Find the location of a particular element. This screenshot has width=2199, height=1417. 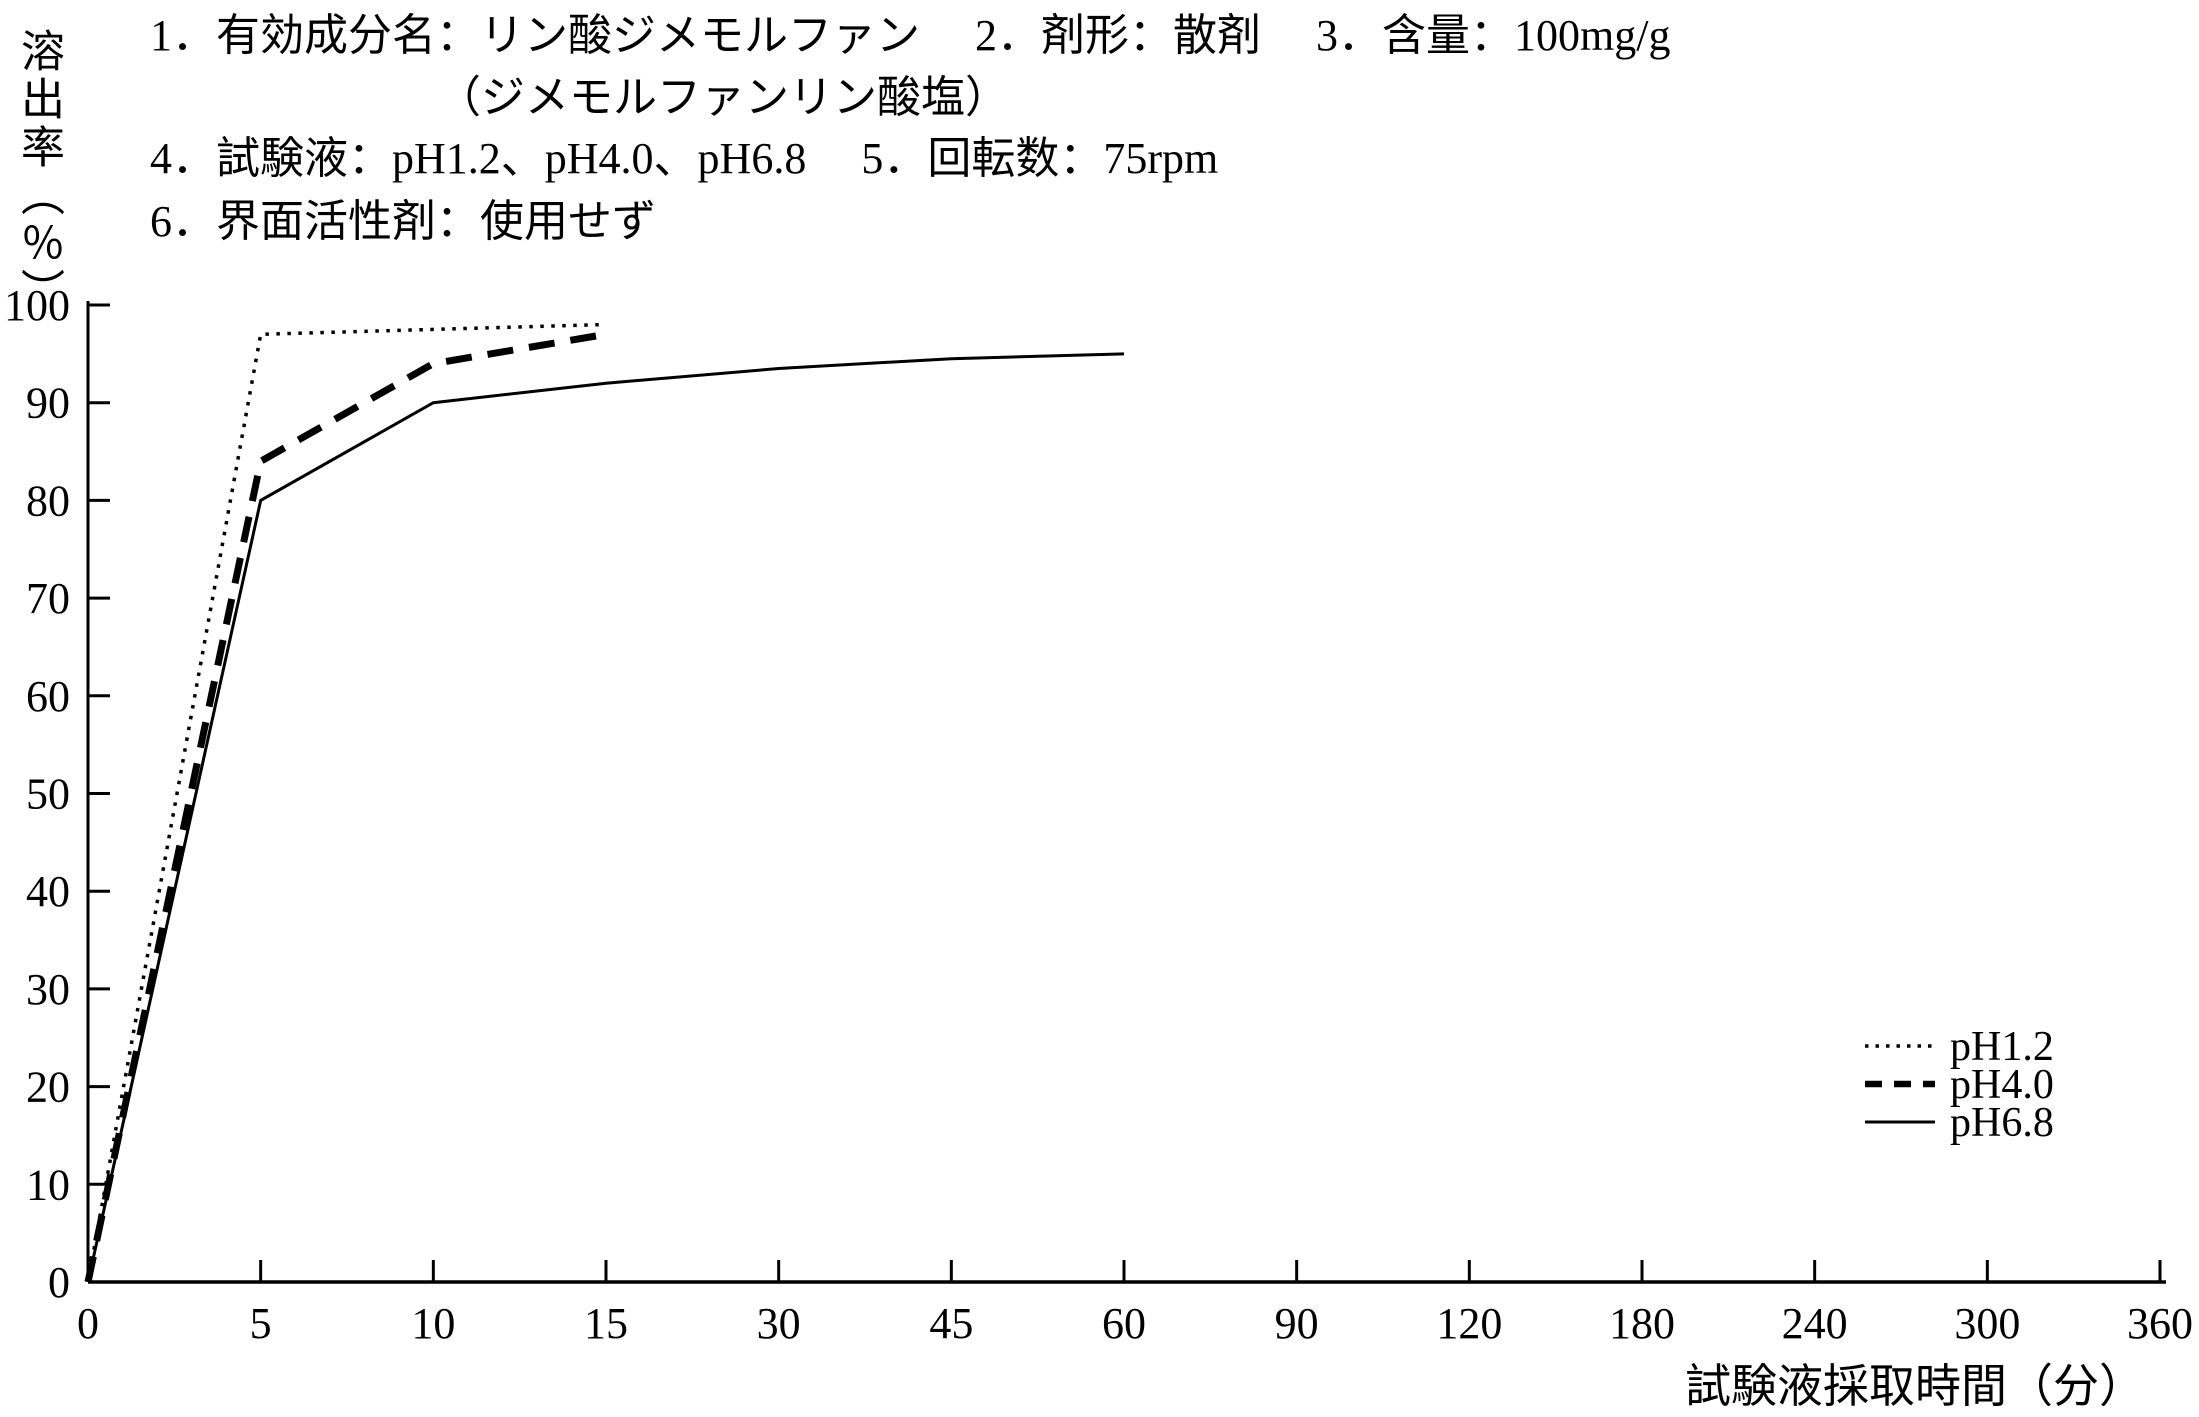

y-tick-label: 30 is located at coordinates (48, 989).